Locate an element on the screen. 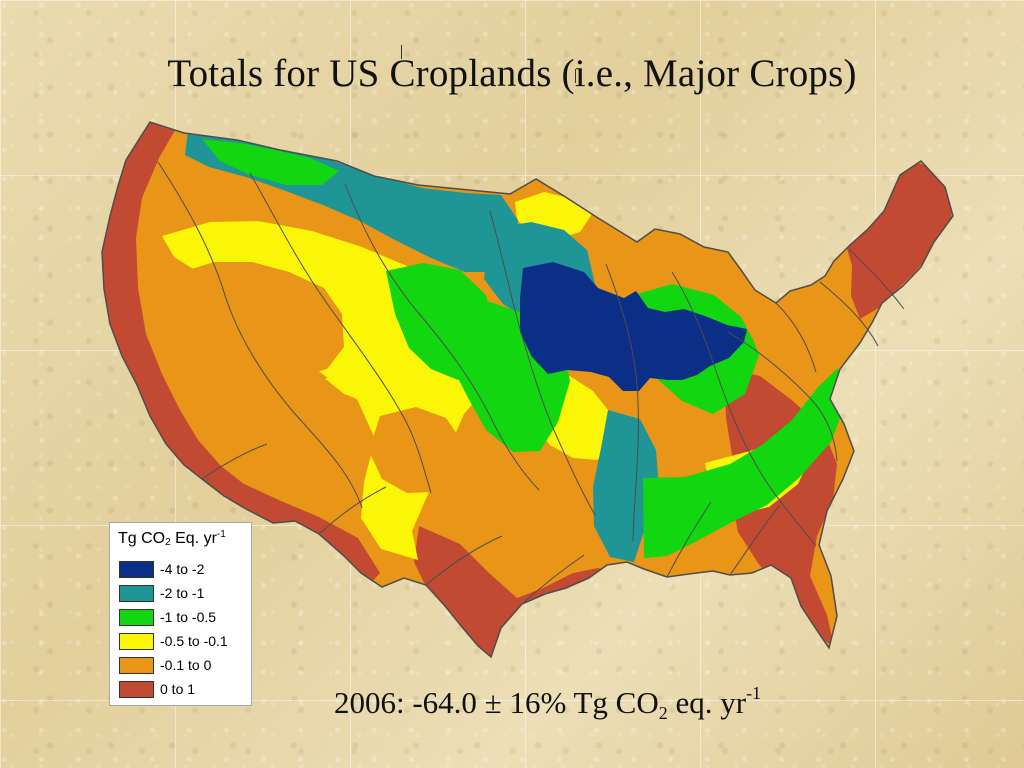 This screenshot has width=1024, height=768. legend-label: -2 to -1 is located at coordinates (182, 593).